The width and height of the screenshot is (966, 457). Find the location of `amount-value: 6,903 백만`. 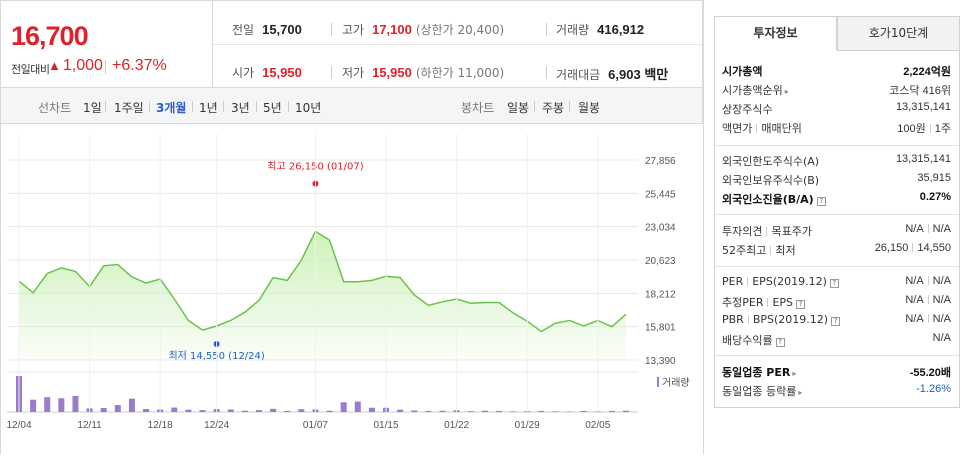

amount-value: 6,903 백만 is located at coordinates (638, 74).